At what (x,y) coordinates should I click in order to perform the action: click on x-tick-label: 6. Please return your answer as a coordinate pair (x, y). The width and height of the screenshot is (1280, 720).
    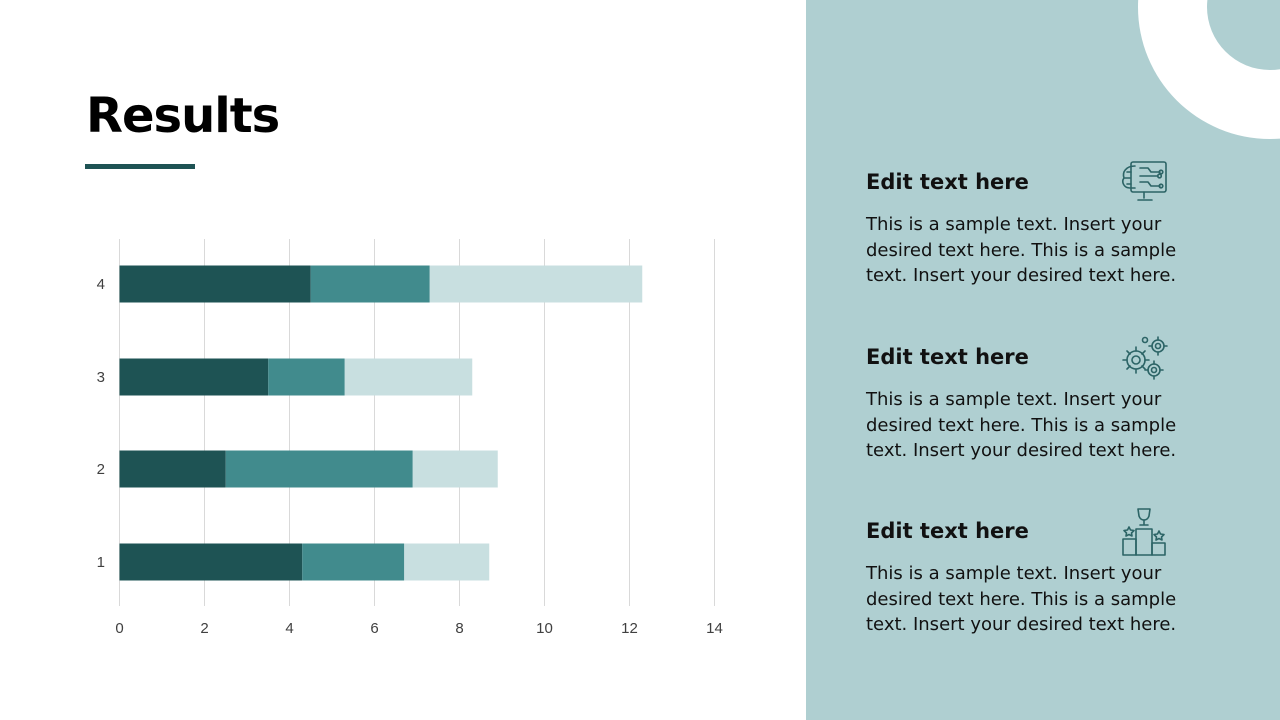
    Looking at the image, I should click on (374, 628).